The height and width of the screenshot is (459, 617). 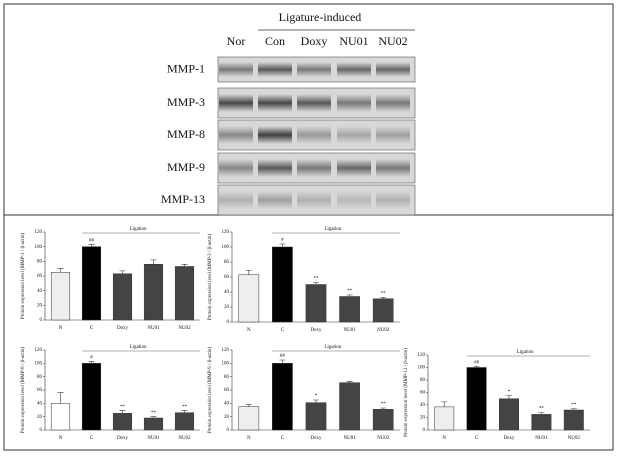 I want to click on group-label: Ligature-induced, so click(x=320, y=17).